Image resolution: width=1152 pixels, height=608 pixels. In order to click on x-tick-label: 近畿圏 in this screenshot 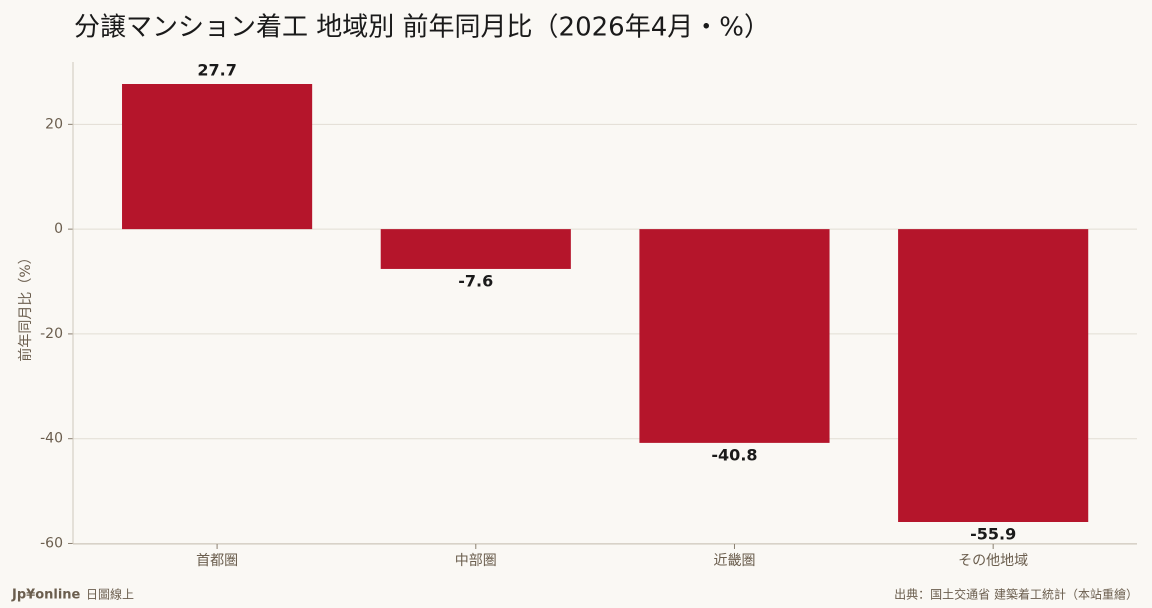, I will do `click(734, 561)`.